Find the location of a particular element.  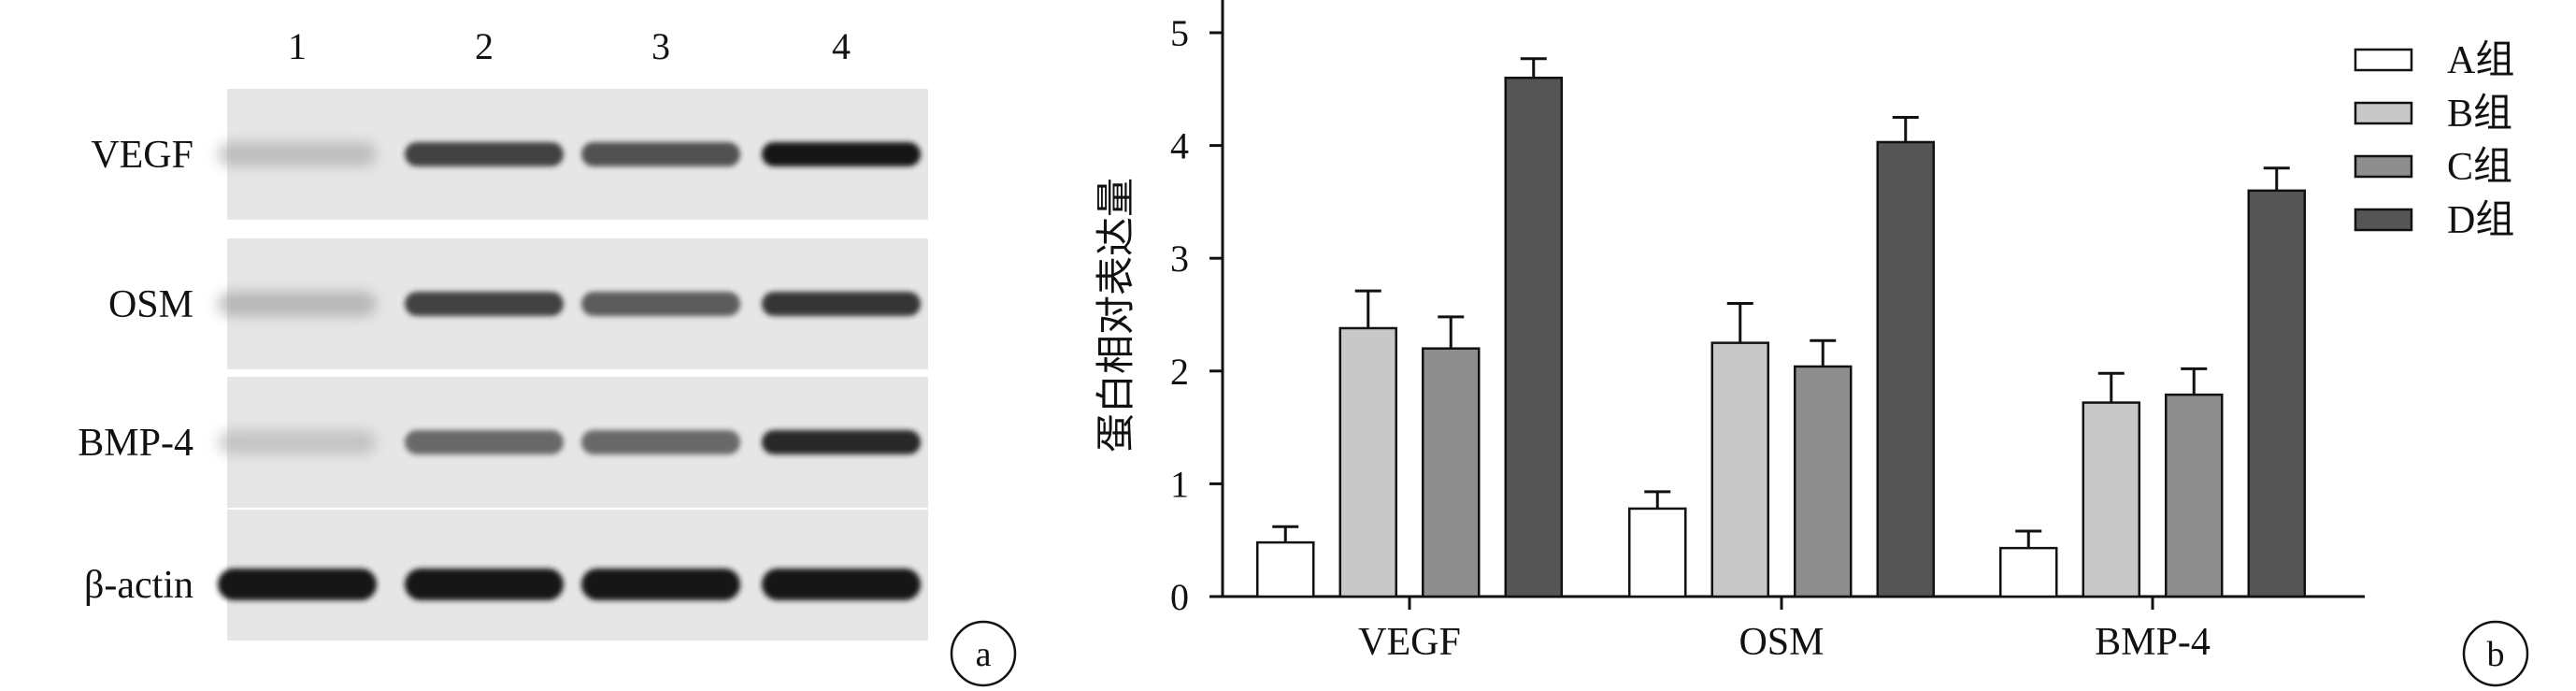

legend-label: A组 is located at coordinates (2480, 60).